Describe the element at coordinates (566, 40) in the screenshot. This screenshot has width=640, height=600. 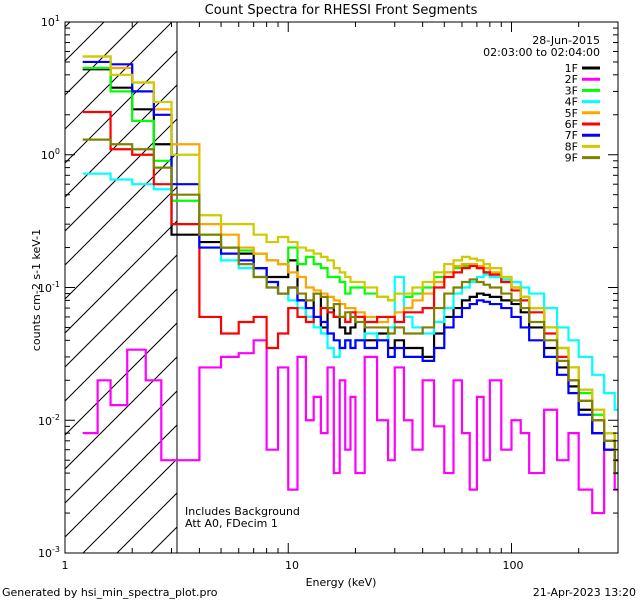
I see `date-label: 28-Jun-2015` at that location.